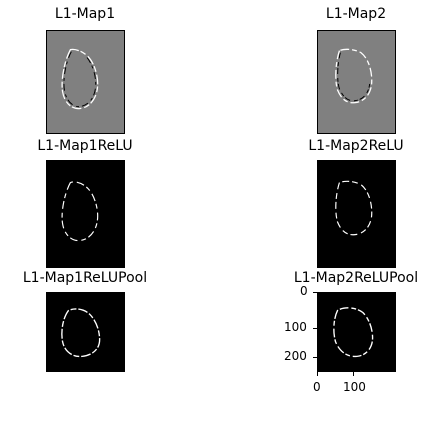  What do you see at coordinates (354, 387) in the screenshot?
I see `x-tick-label-100: 100` at bounding box center [354, 387].